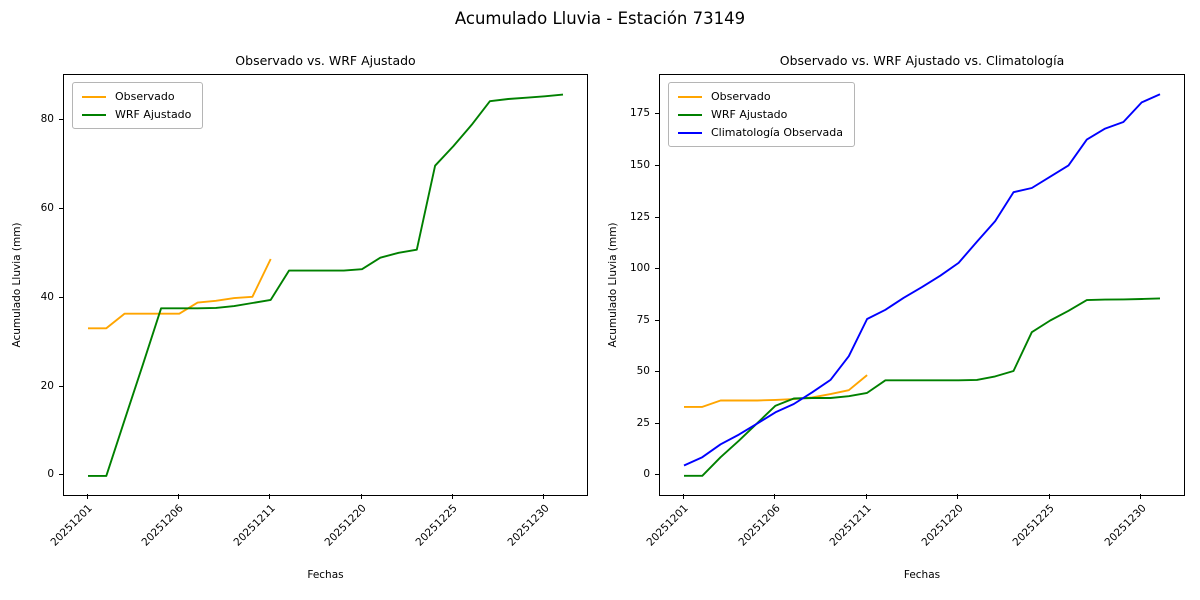 This screenshot has height=600, width=1200. What do you see at coordinates (643, 422) in the screenshot?
I see `y-tick-label: 25` at bounding box center [643, 422].